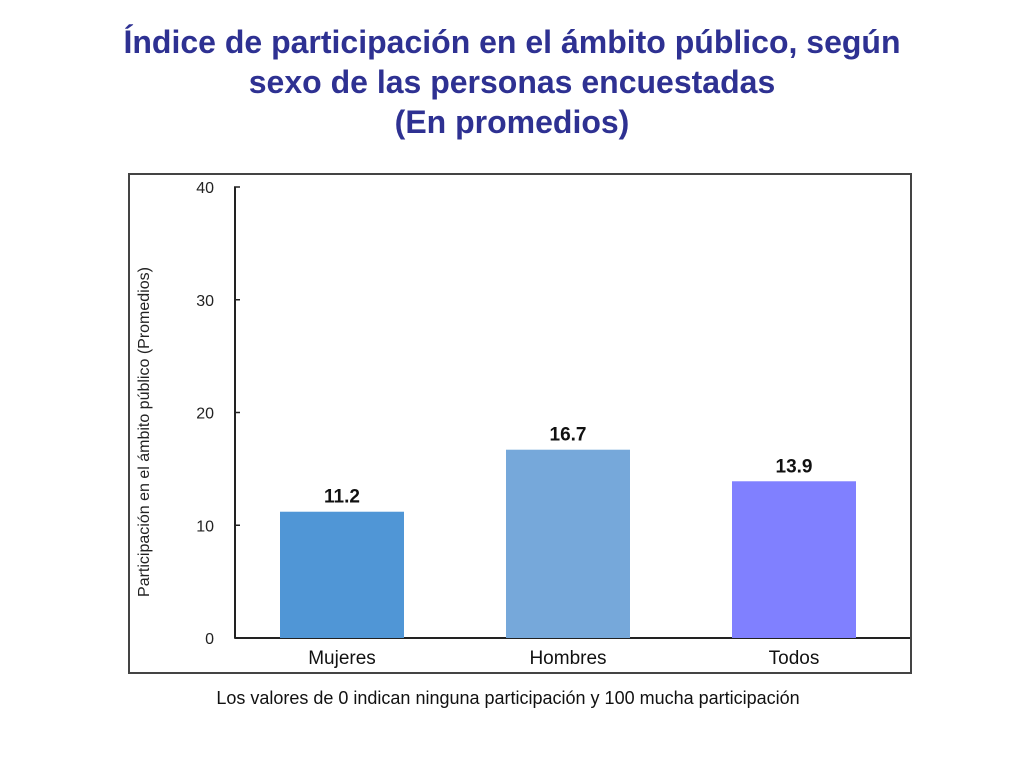 The image size is (1024, 768). What do you see at coordinates (342, 574) in the screenshot?
I see `bar-mujeres` at bounding box center [342, 574].